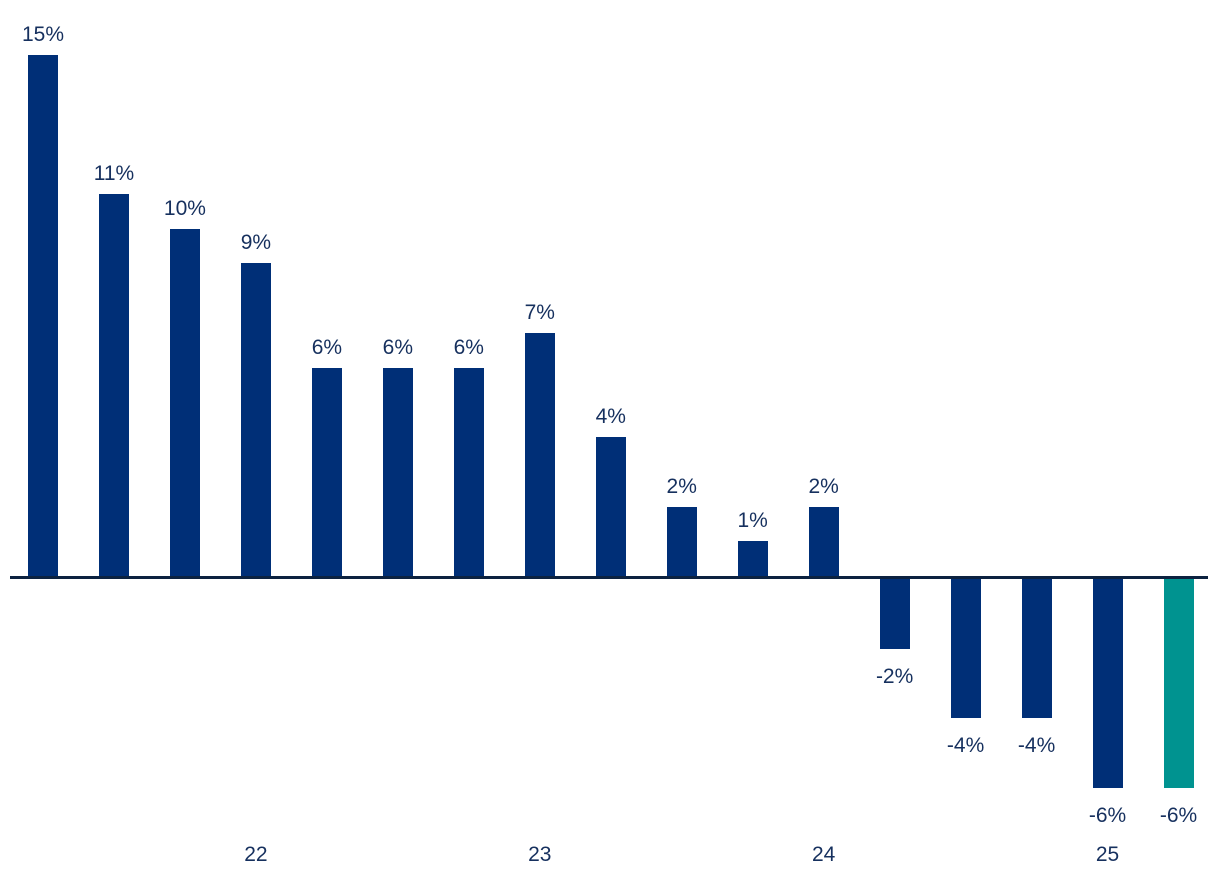 The height and width of the screenshot is (896, 1220). What do you see at coordinates (610, 416) in the screenshot?
I see `bar-value-label: 4%` at bounding box center [610, 416].